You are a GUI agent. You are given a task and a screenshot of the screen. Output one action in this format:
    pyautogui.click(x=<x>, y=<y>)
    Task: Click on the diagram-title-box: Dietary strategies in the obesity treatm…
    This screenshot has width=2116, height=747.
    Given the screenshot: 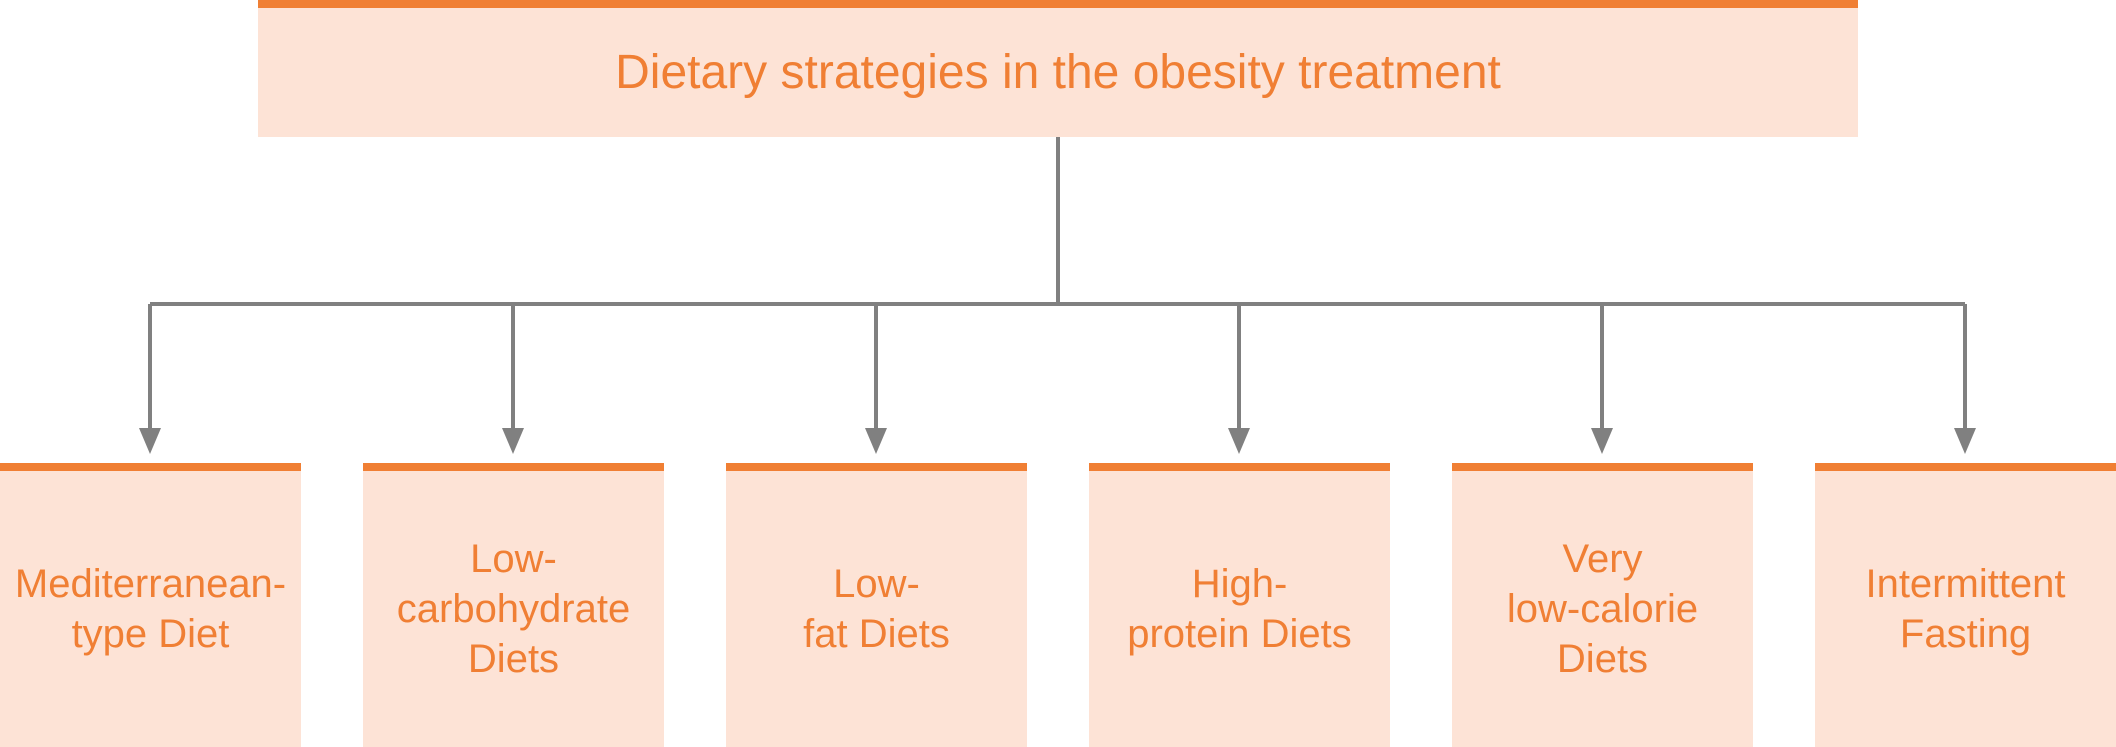 What is the action you would take?
    pyautogui.click(x=1058, y=68)
    